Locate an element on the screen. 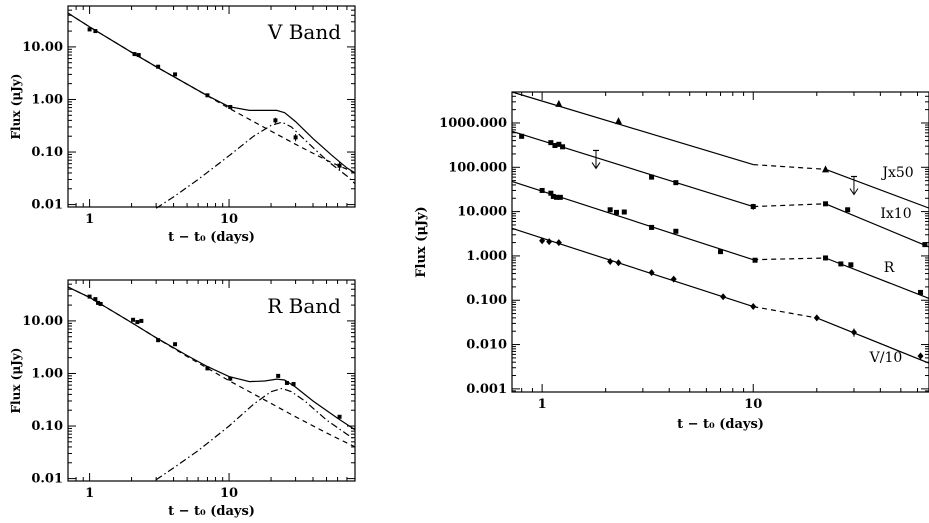 Image resolution: width=929 pixels, height=523 pixels. y-tick-label: 0.001 is located at coordinates (486, 389).